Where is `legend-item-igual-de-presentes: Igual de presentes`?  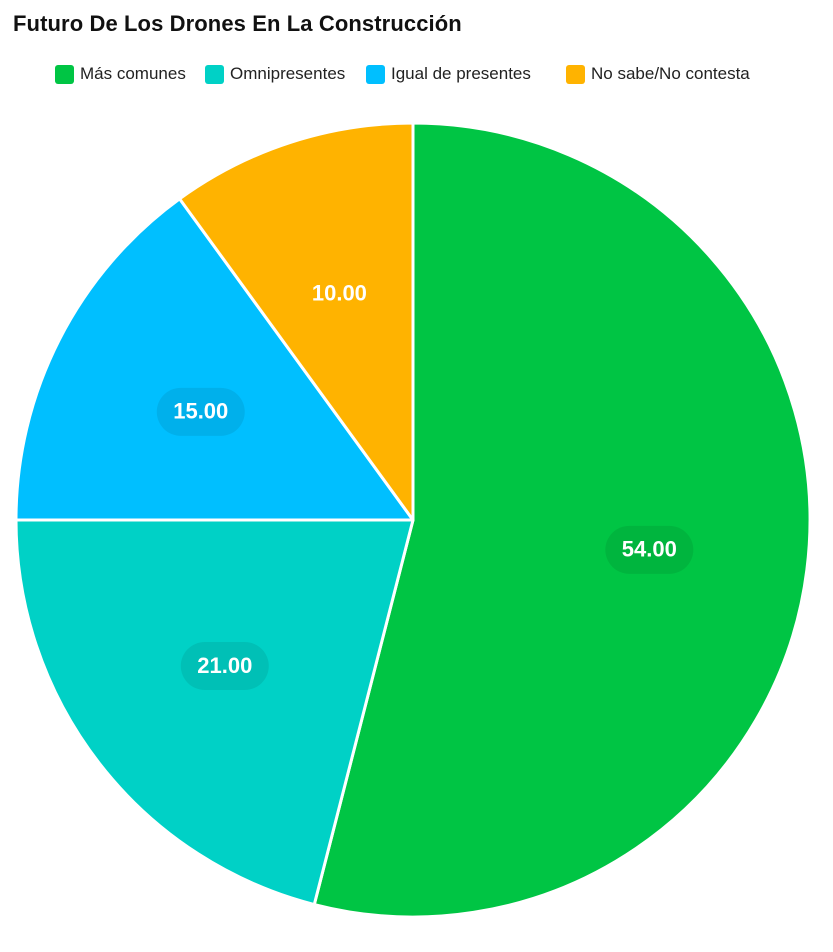
legend-item-igual-de-presentes: Igual de presentes is located at coordinates (448, 74).